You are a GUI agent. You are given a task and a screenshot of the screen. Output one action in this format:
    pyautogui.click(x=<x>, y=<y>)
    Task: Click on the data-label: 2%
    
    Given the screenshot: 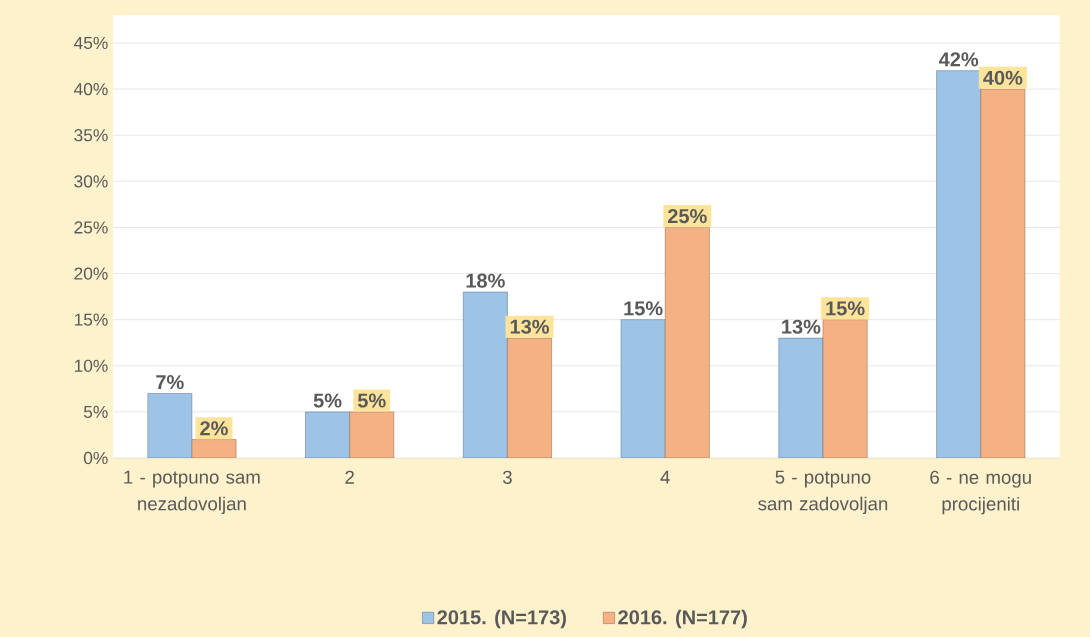 What is the action you would take?
    pyautogui.click(x=214, y=428)
    